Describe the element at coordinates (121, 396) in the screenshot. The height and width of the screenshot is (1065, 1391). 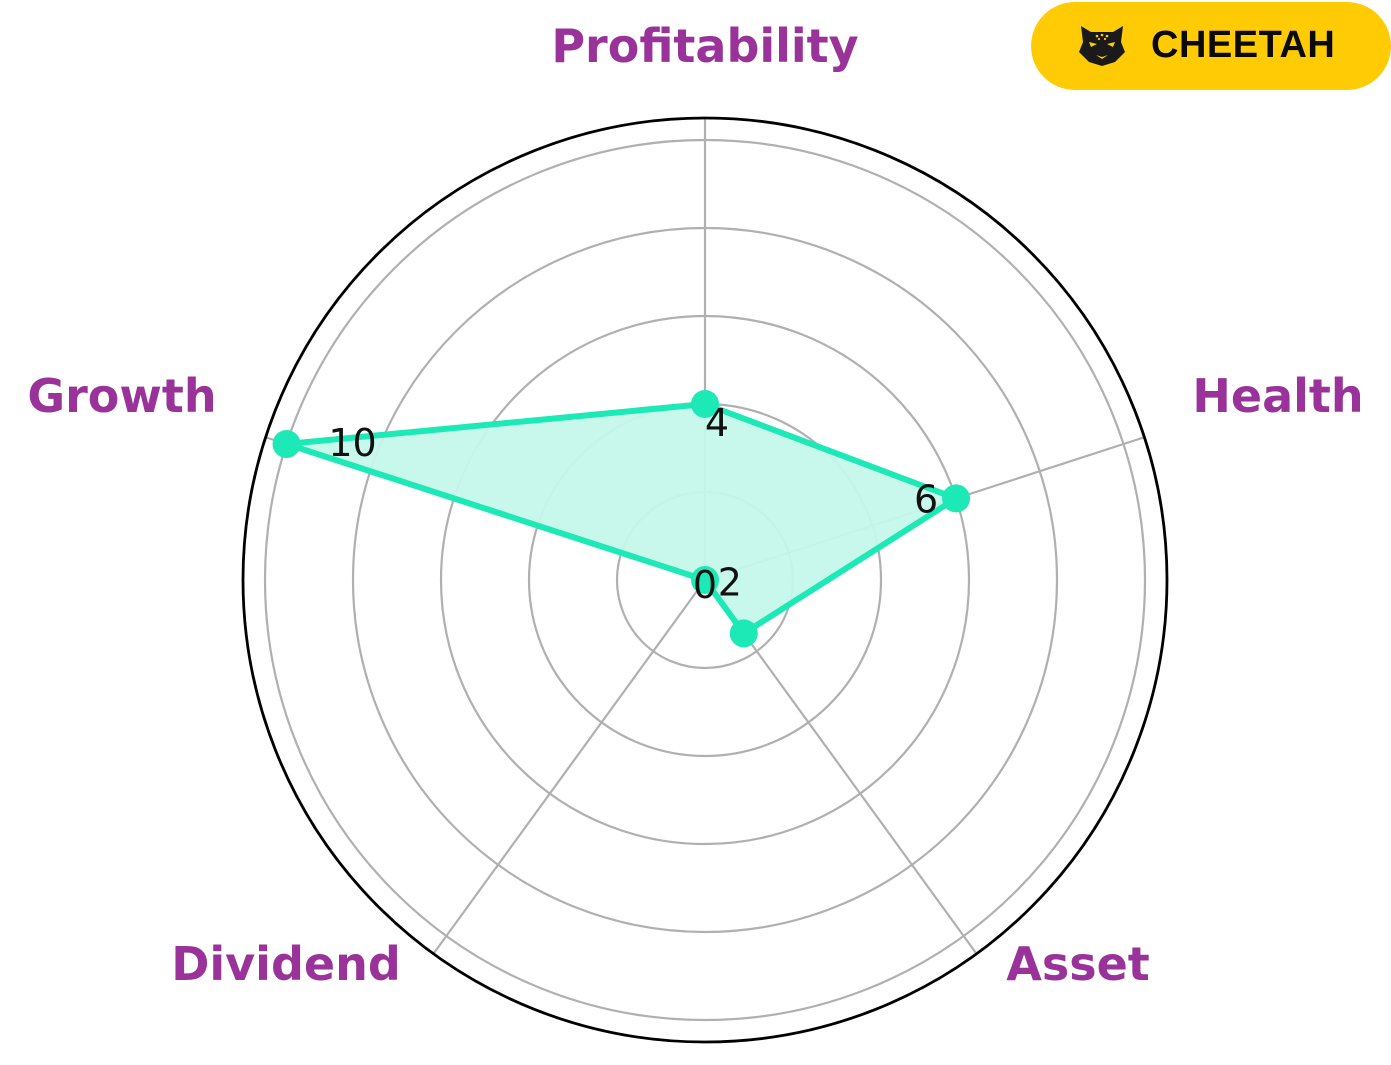
I see `axis-label-growth: Growth` at that location.